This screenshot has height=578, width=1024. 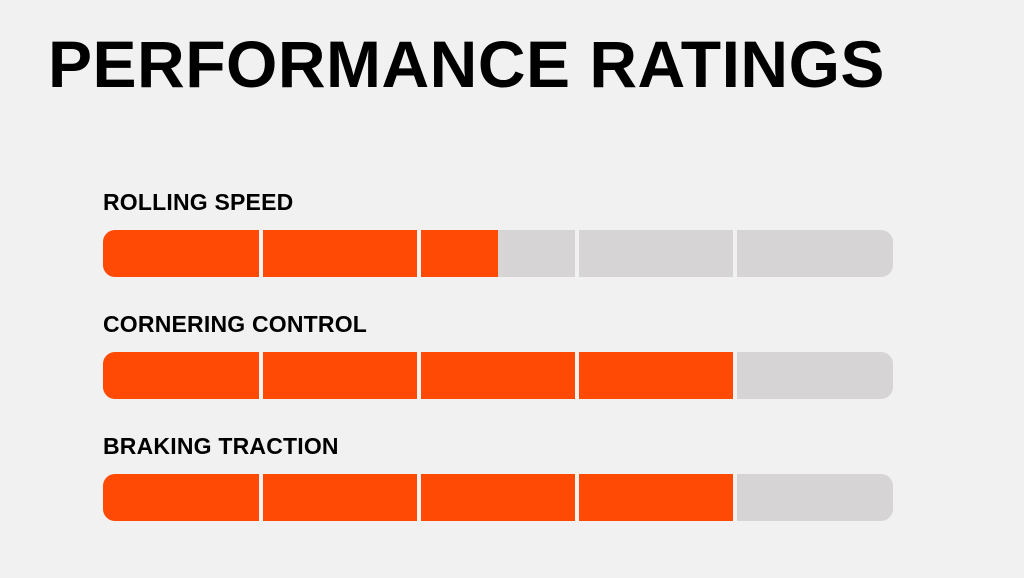 I want to click on rating-braking-traction: BRAKING TRACTION, so click(x=498, y=476).